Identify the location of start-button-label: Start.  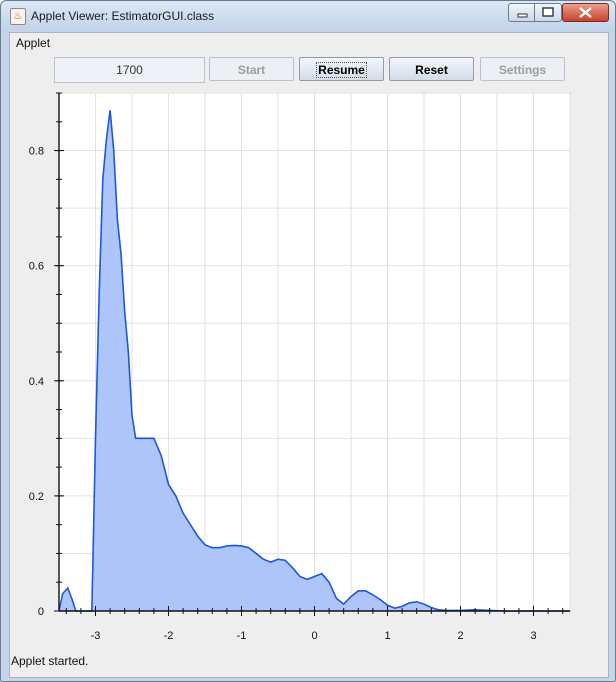
(251, 70).